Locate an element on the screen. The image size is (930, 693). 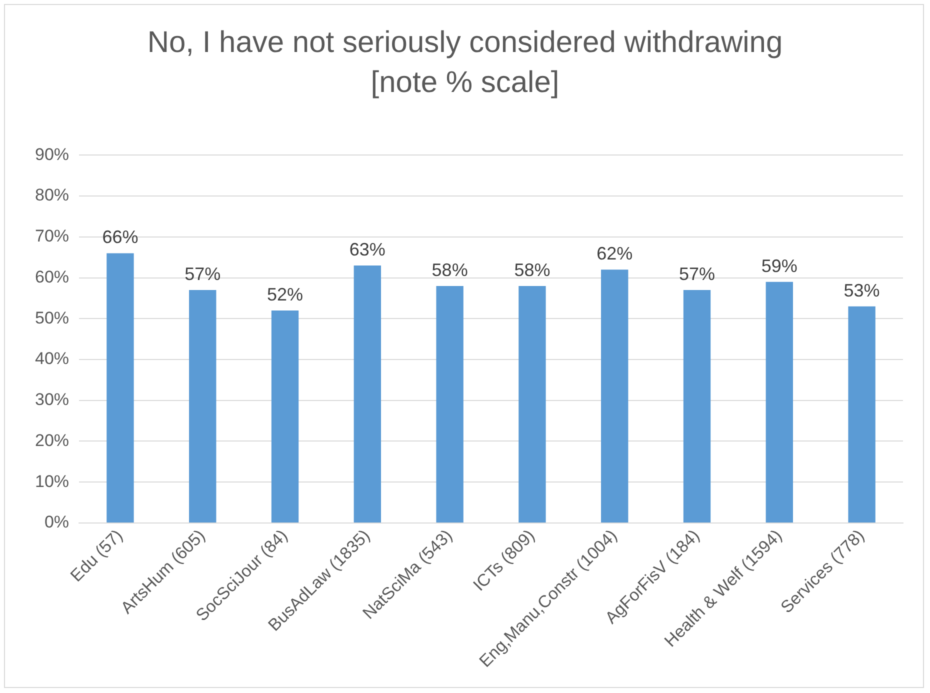
chart-title: No, I have not seriously considered withdrawing [note % scale] is located at coordinates (465, 63).